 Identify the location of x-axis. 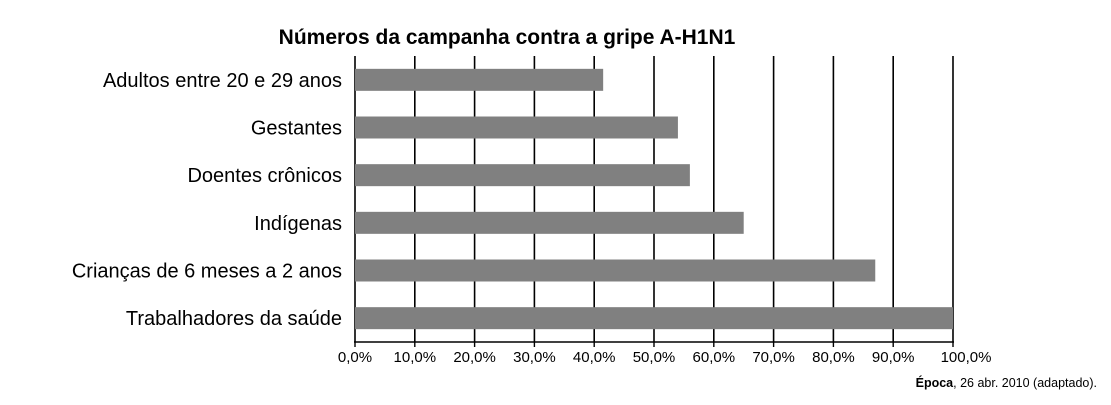
(654, 344).